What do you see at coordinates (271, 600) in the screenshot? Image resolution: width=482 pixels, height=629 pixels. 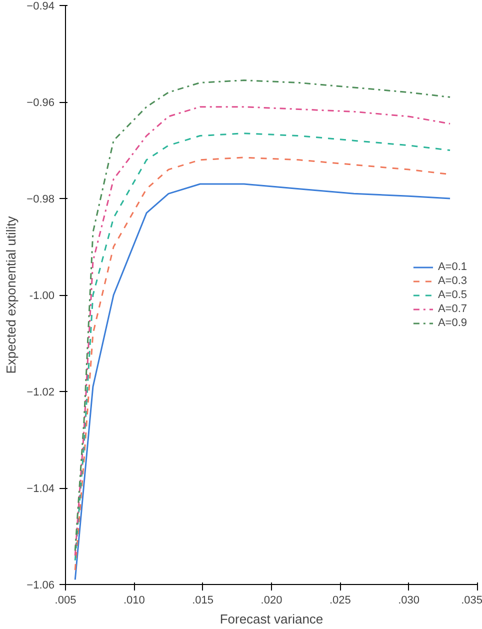 I see `x-tick-label: .020` at bounding box center [271, 600].